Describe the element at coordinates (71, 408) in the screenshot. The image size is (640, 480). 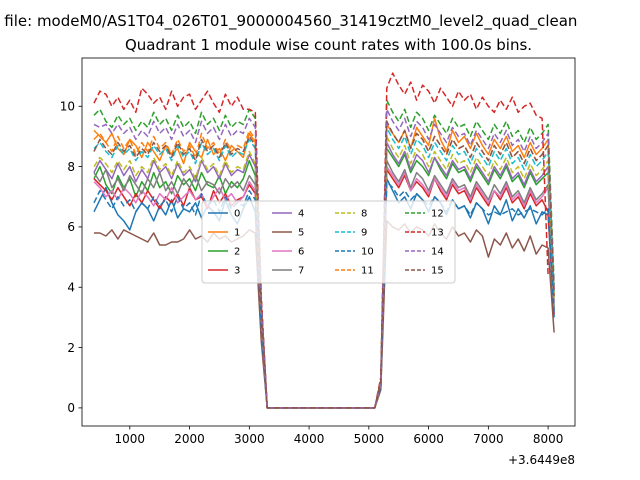
I see `y-tick-label: 0` at that location.